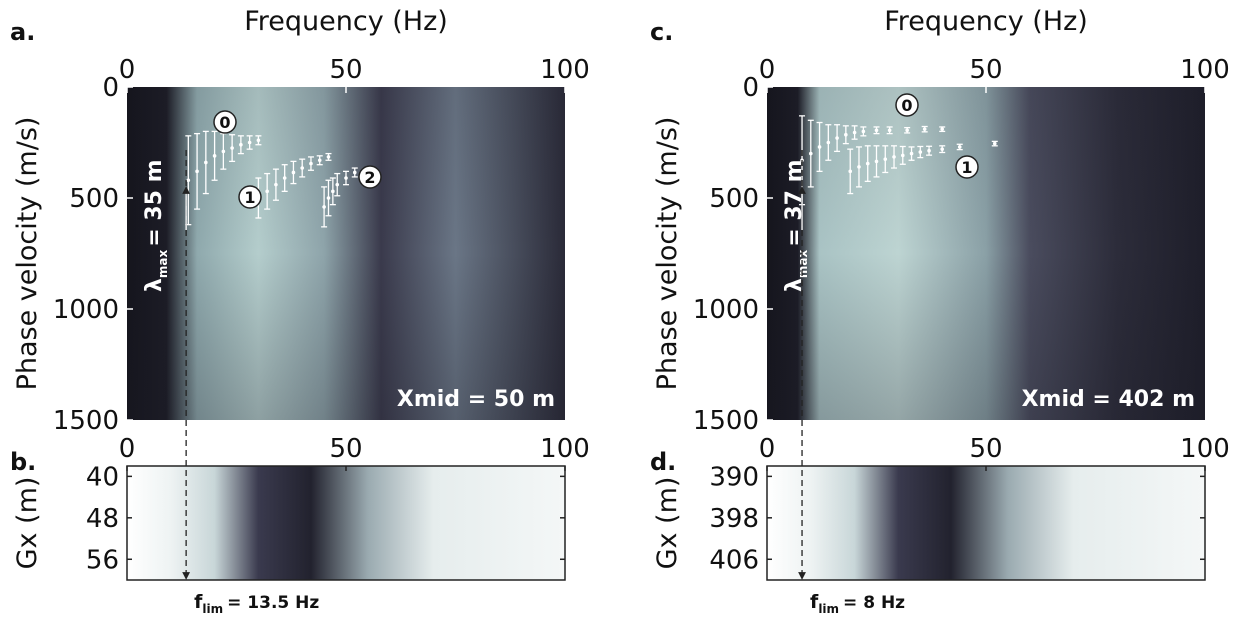 The height and width of the screenshot is (621, 1242). I want to click on y-axis-label: Gx (m), so click(27, 523).